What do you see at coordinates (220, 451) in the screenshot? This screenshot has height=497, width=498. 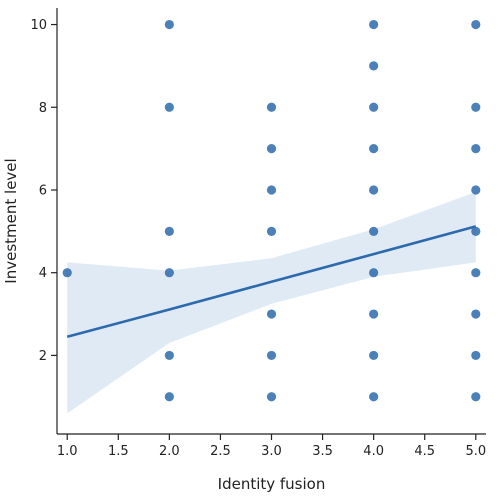 I see `x-tick-label: 2.5` at bounding box center [220, 451].